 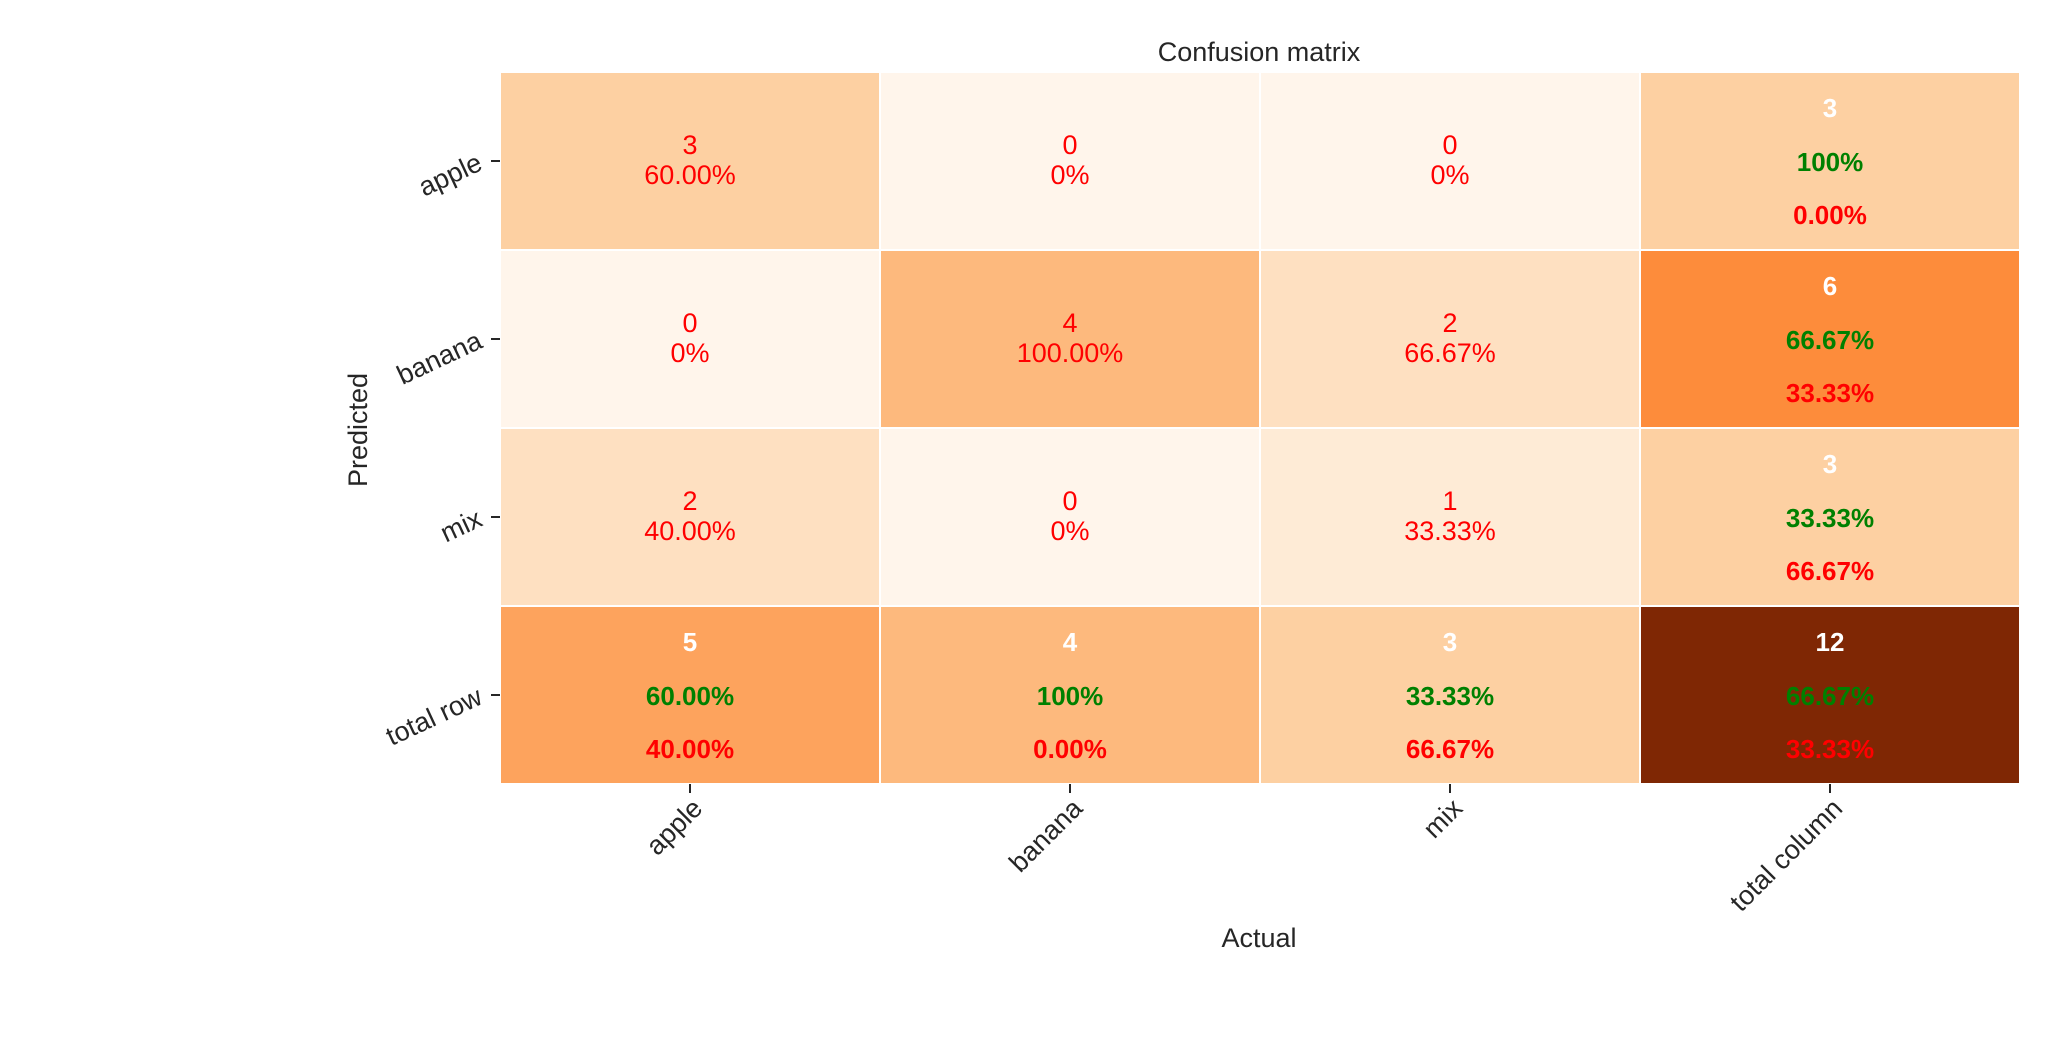 What do you see at coordinates (450, 174) in the screenshot?
I see `y-tick-label: apple` at bounding box center [450, 174].